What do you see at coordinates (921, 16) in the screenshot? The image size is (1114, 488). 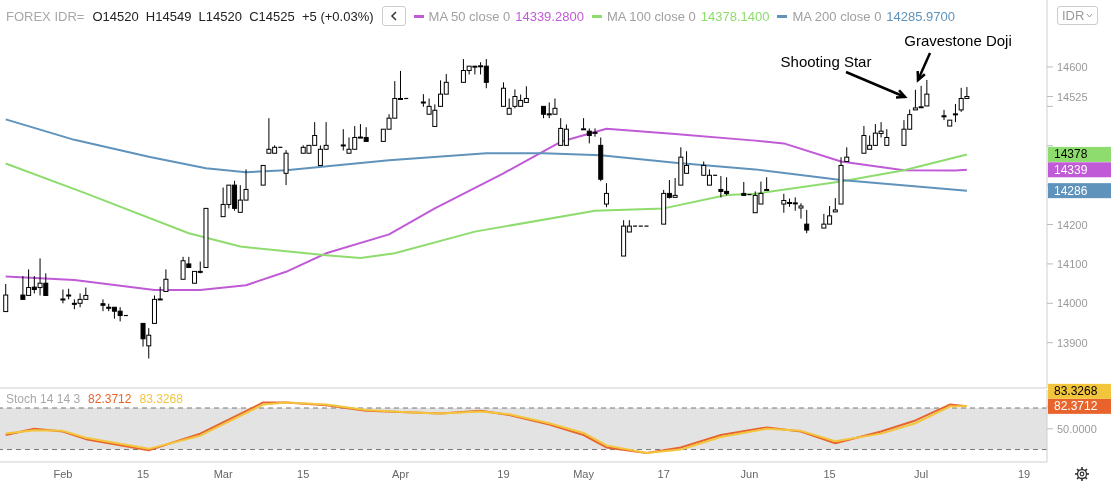 I see `annotation: 14285.9700` at bounding box center [921, 16].